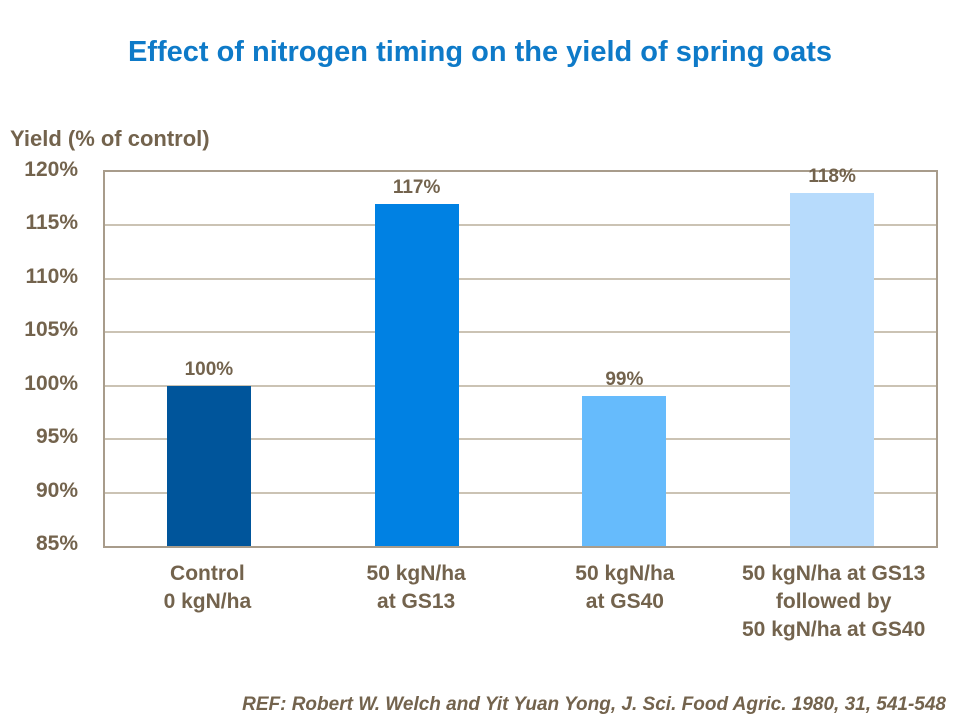  Describe the element at coordinates (625, 587) in the screenshot. I see `x-axis-category-label: 50 kgN/ha at GS40` at that location.